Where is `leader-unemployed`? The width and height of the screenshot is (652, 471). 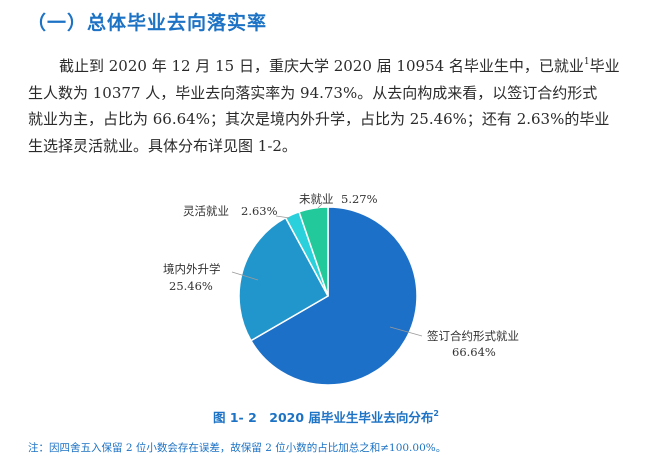
leader-unemployed is located at coordinates (320, 206).